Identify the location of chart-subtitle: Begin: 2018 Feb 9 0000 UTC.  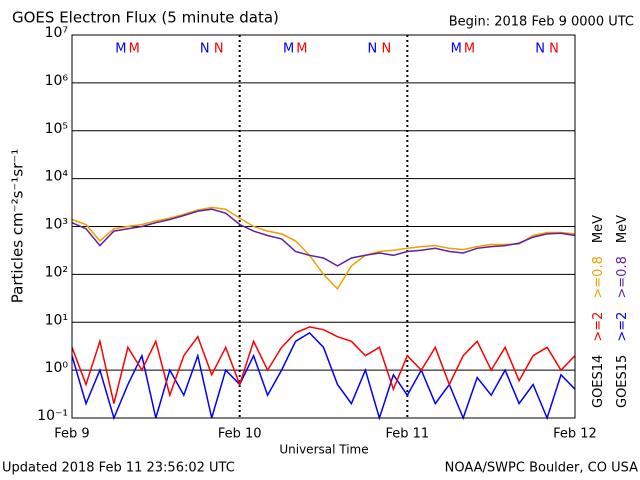
(541, 22).